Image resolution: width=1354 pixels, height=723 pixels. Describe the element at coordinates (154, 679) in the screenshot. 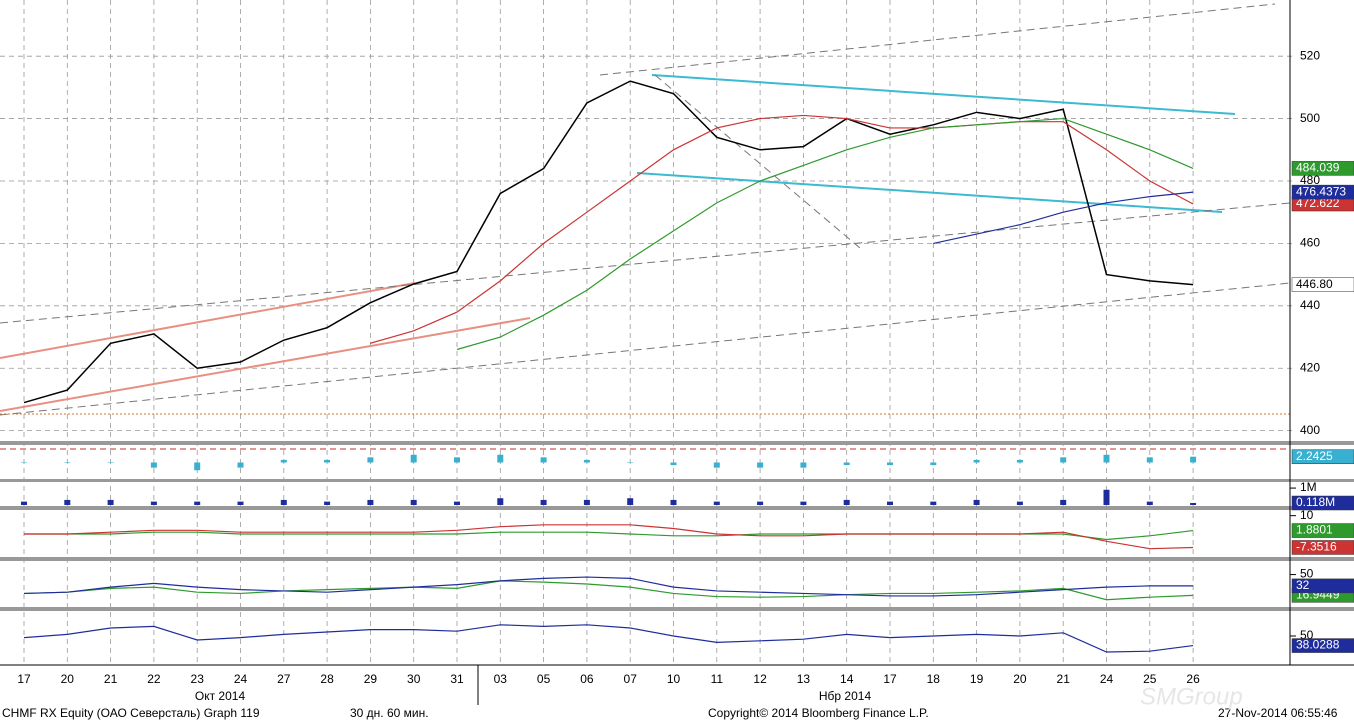

I see `x-tick-label: 22` at that location.